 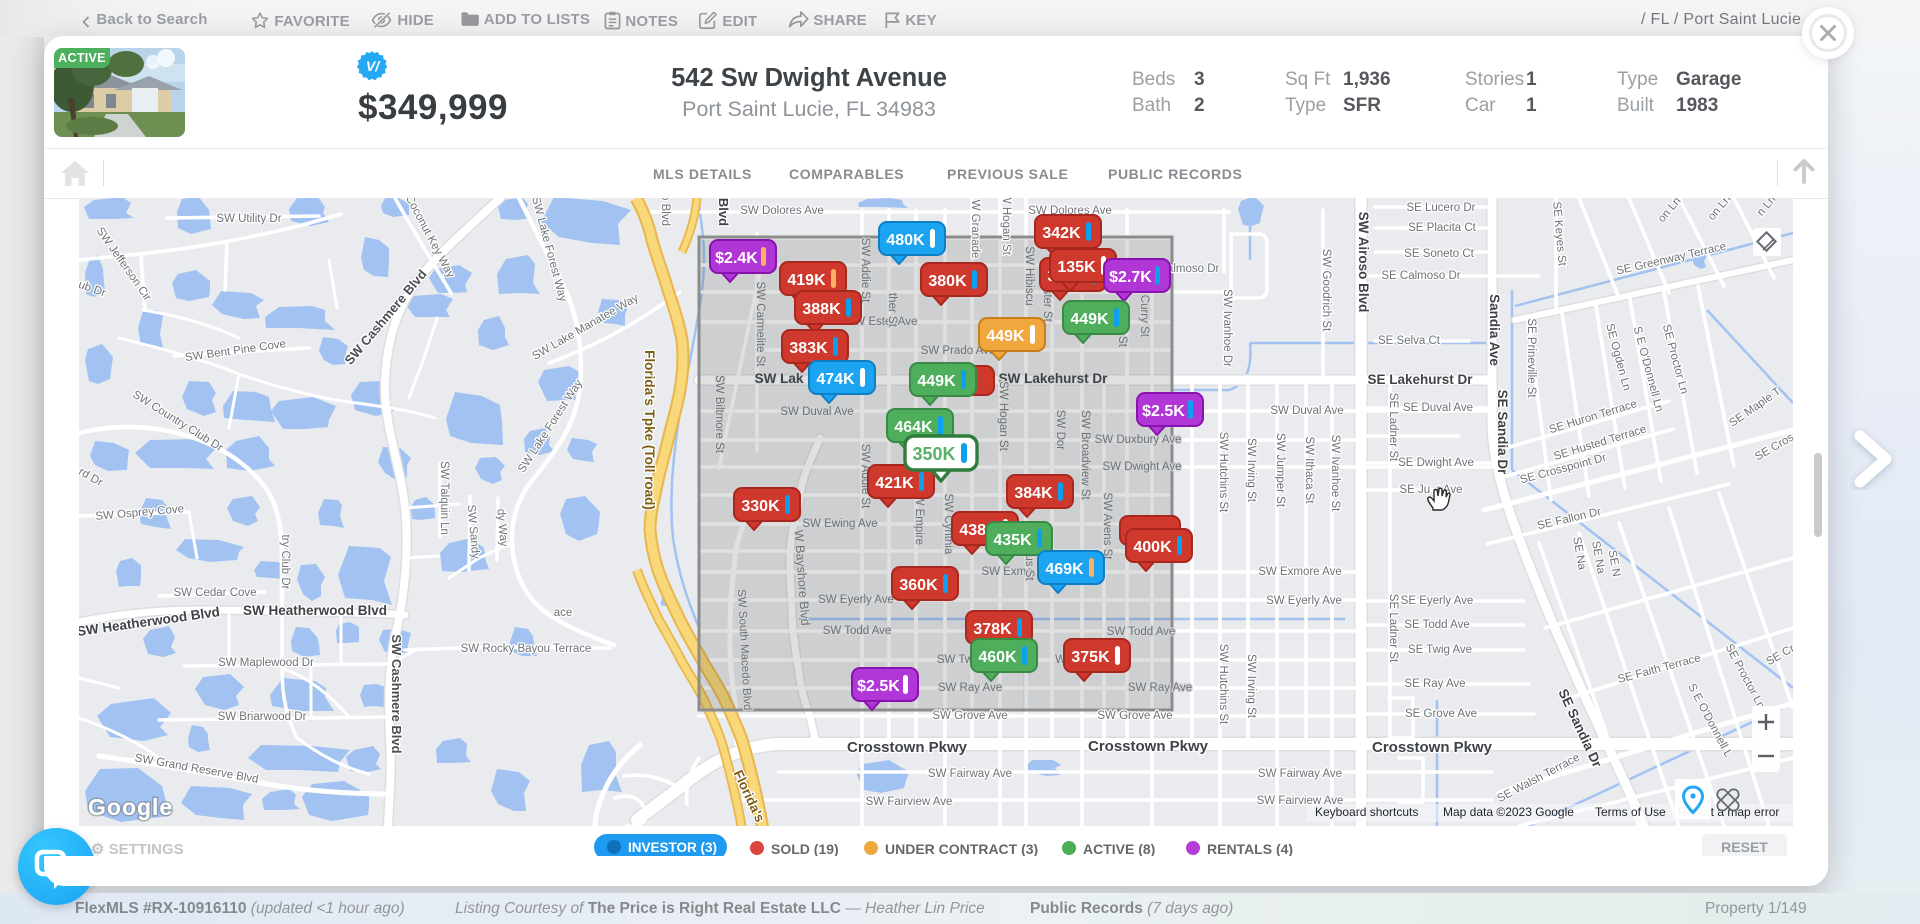 What do you see at coordinates (1223, 472) in the screenshot?
I see `svg-text: SW Hutchins St` at bounding box center [1223, 472].